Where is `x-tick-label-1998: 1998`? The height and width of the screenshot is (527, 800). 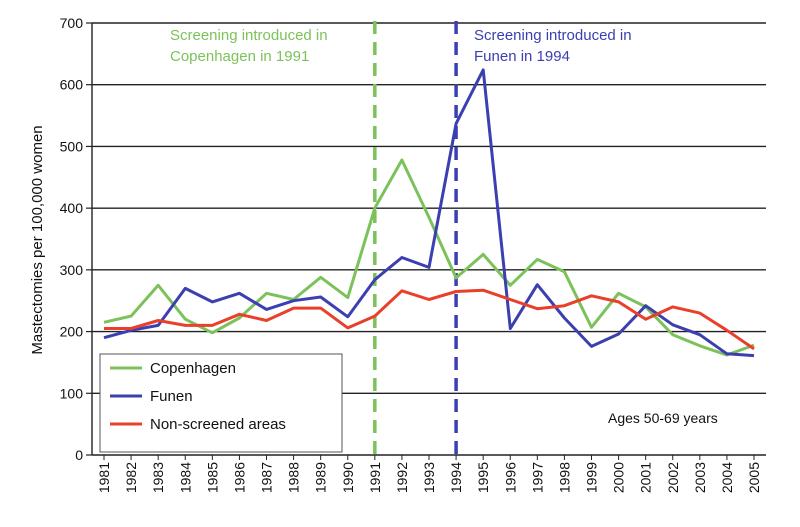
x-tick-label-1998: 1998 is located at coordinates (564, 477).